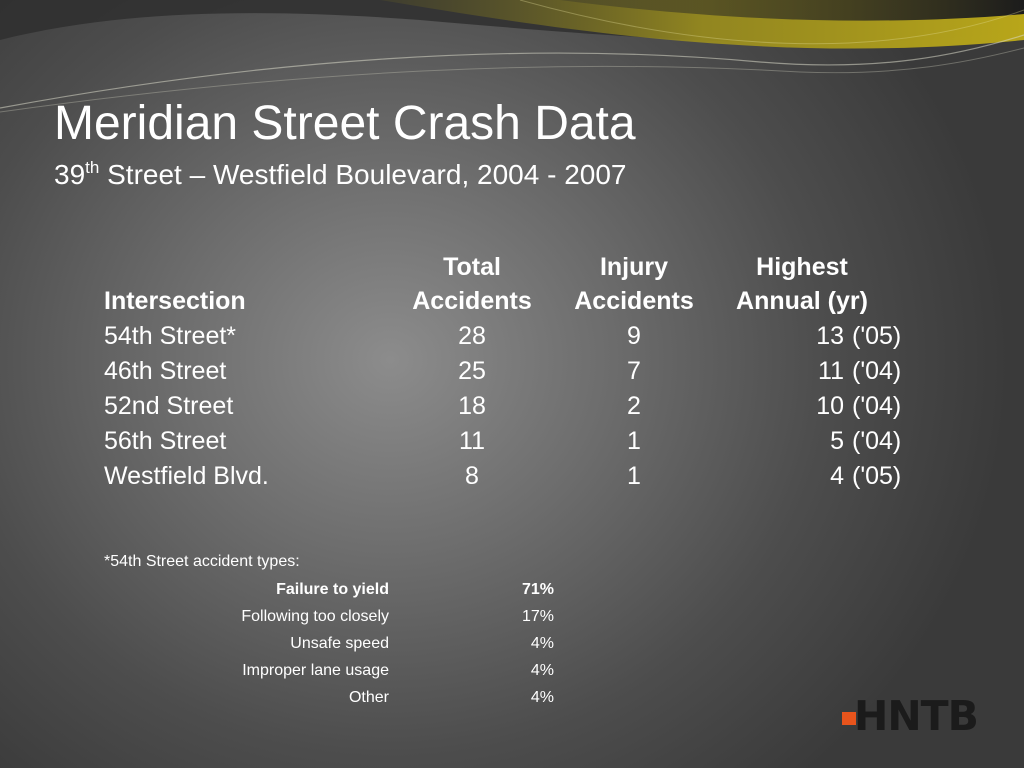 The width and height of the screenshot is (1024, 768). I want to click on slide-title: Meridian Street Crash Data, so click(345, 123).